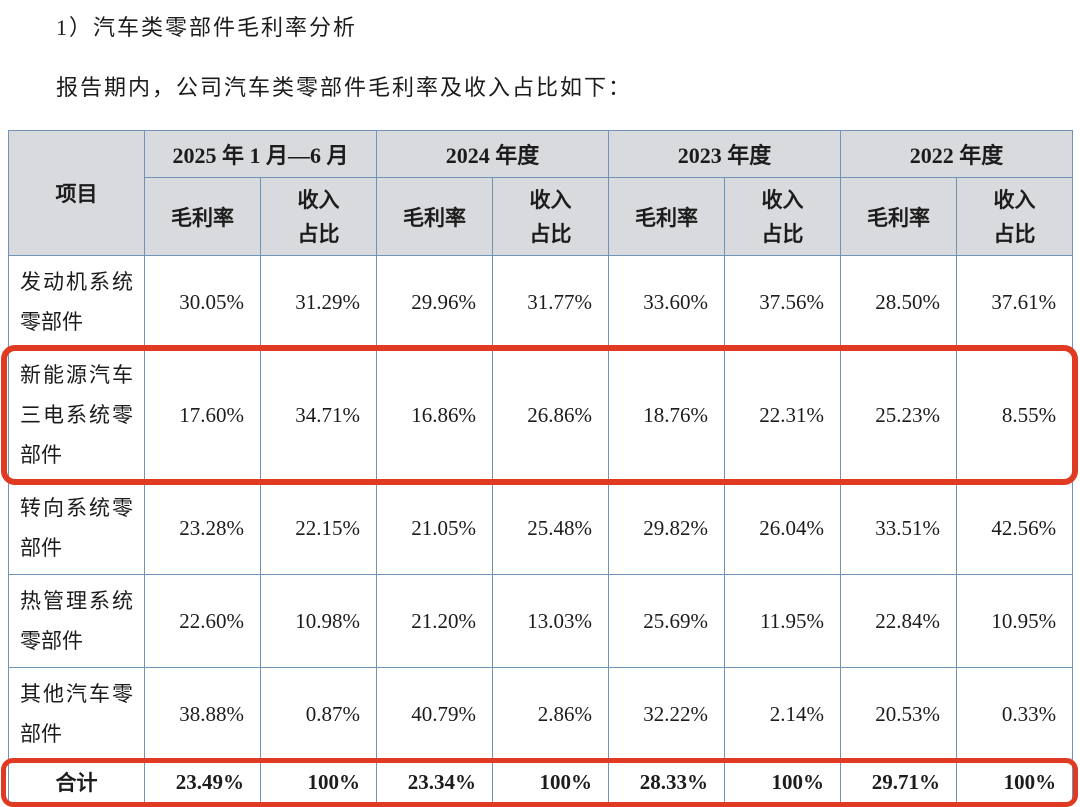 This screenshot has height=807, width=1080. Describe the element at coordinates (318, 714) in the screenshot. I see `value-cell: 0.87%` at that location.